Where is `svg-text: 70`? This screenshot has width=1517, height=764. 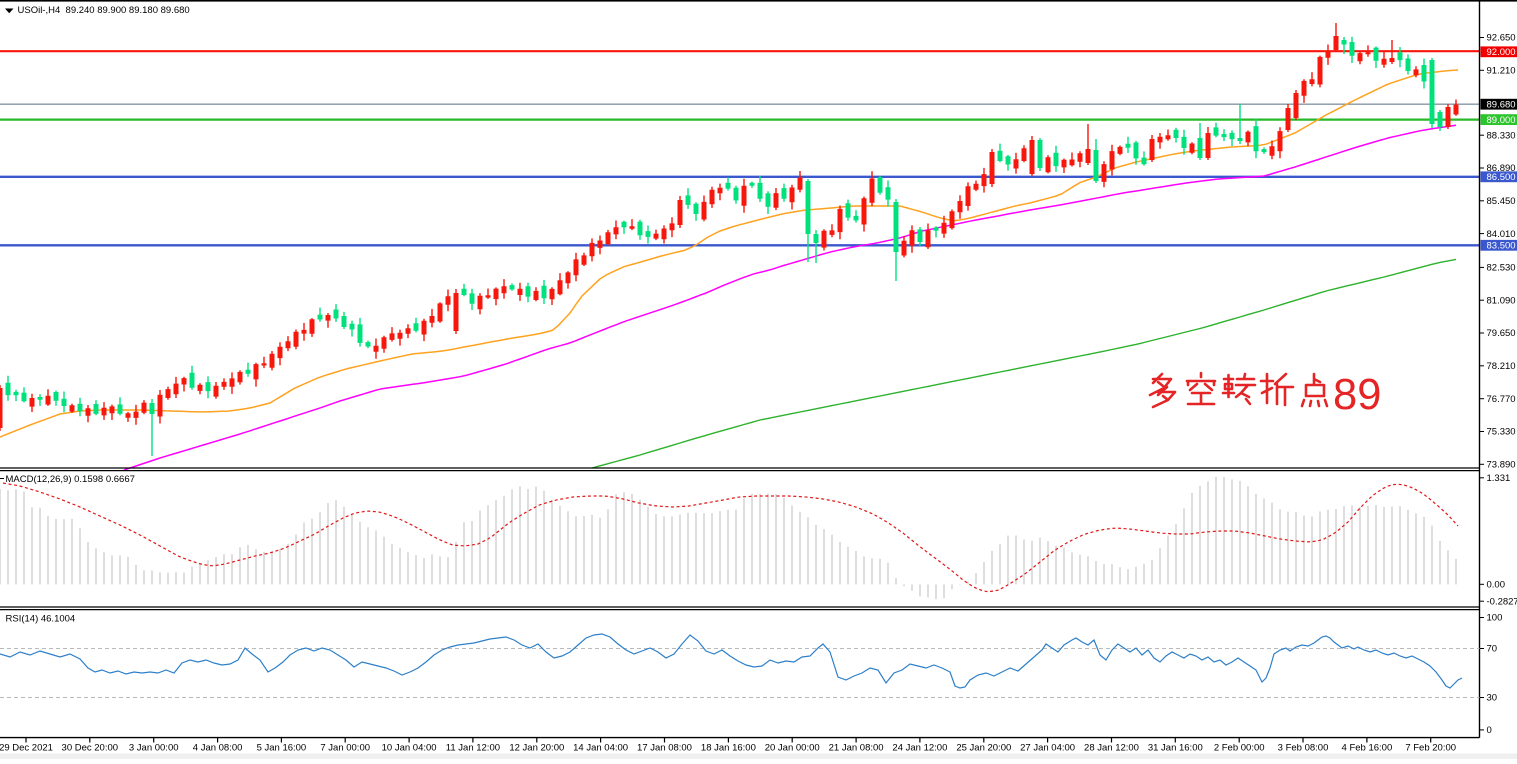
svg-text: 70 is located at coordinates (1492, 649).